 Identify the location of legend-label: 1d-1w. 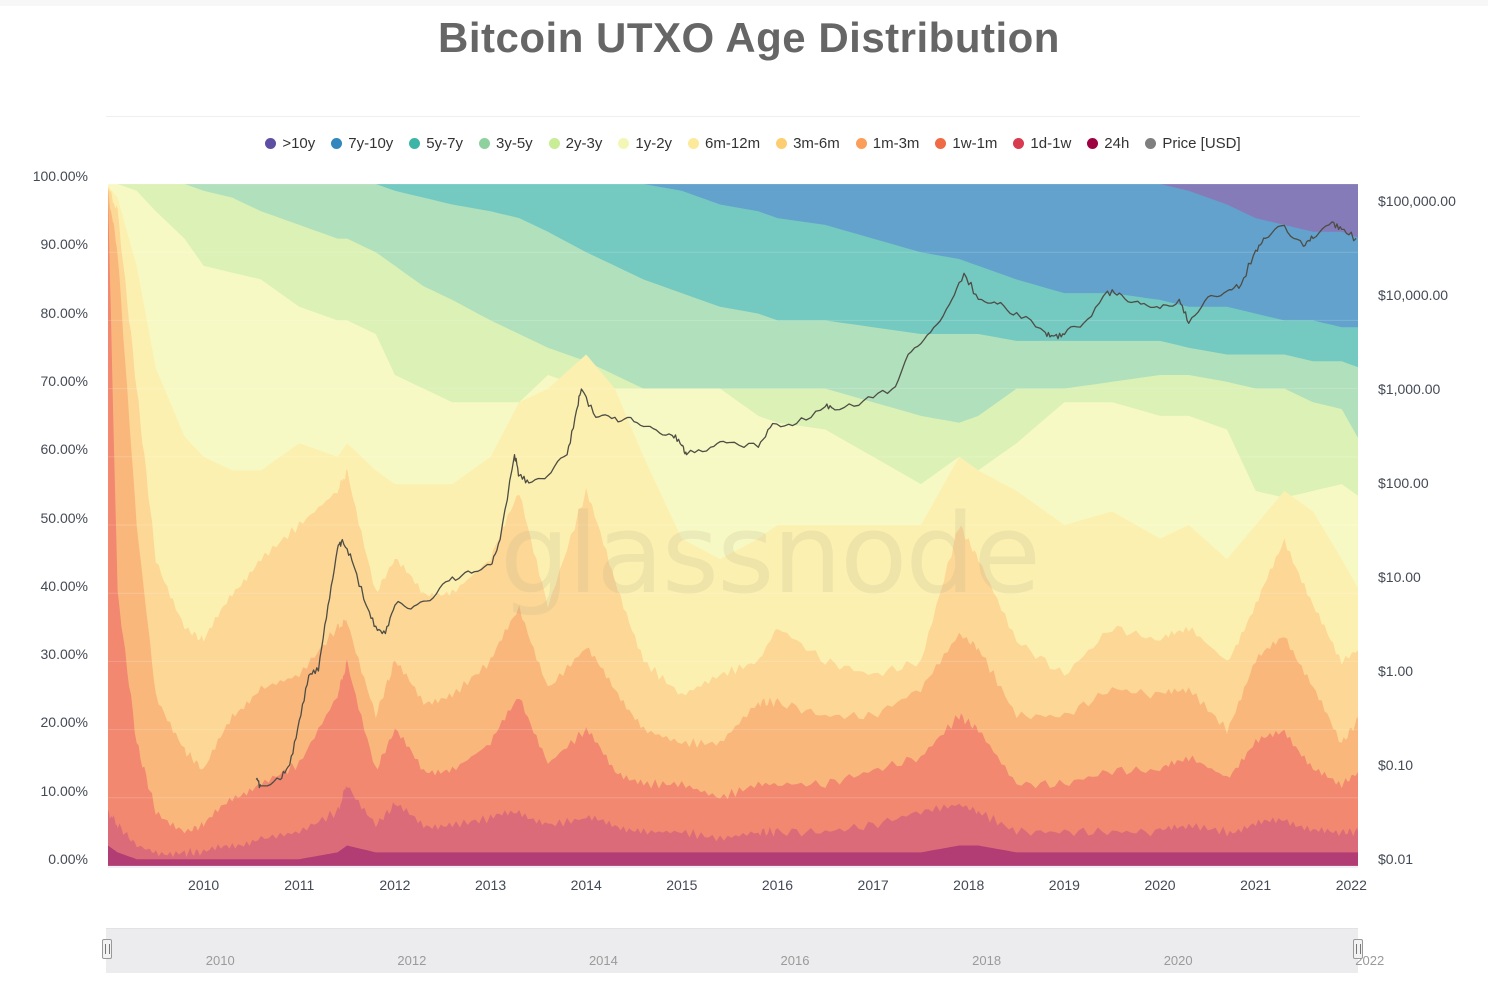
(1051, 143).